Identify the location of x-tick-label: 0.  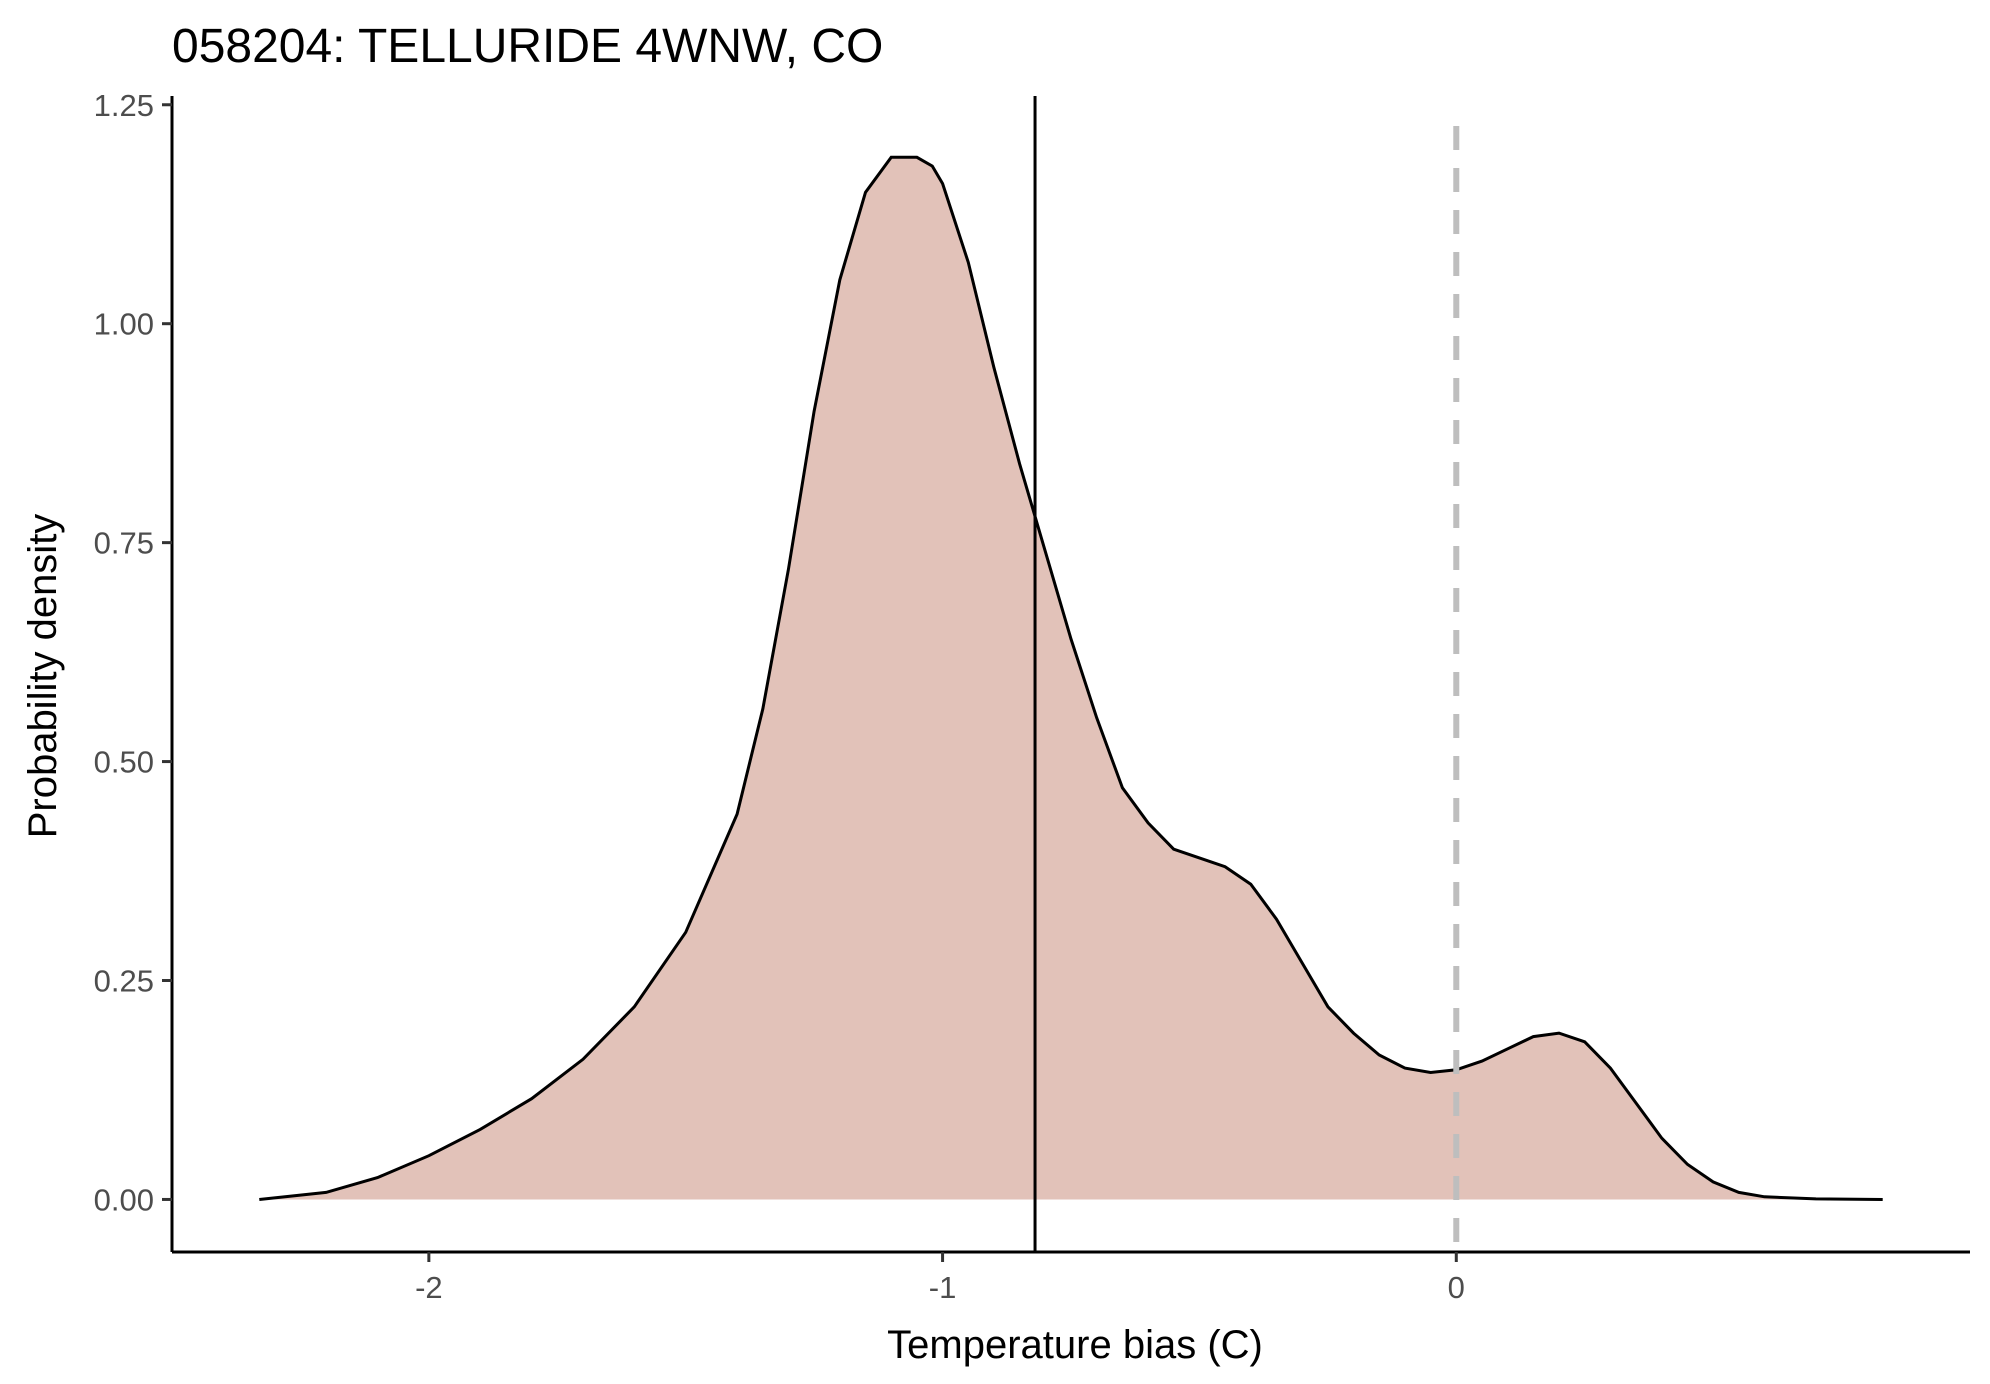
(1456, 1287).